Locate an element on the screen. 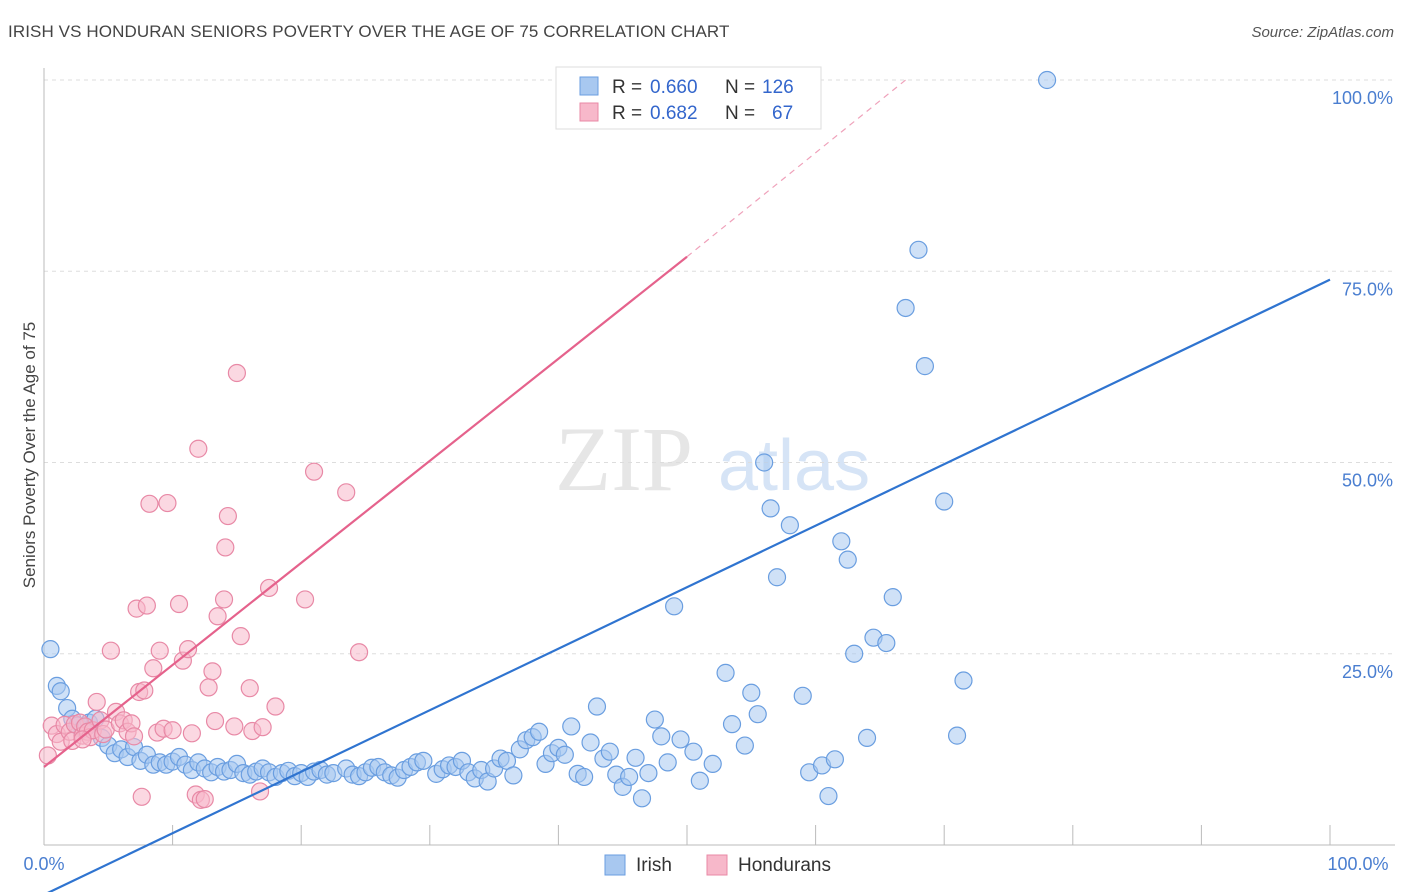 The height and width of the screenshot is (892, 1406). y-axis-label: Seniors Poverty Over the Age of 75 is located at coordinates (29, 455).